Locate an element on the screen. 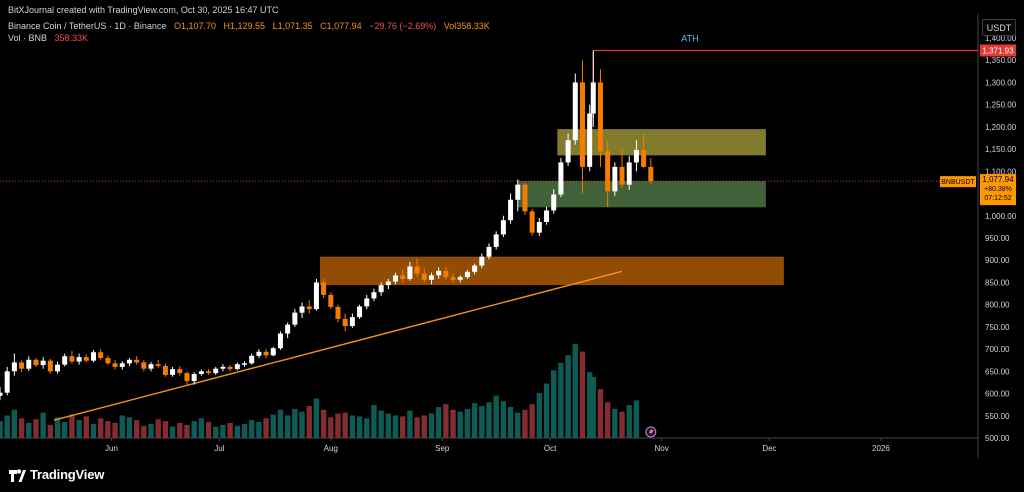  close-value: C1,077.94 is located at coordinates (341, 26).